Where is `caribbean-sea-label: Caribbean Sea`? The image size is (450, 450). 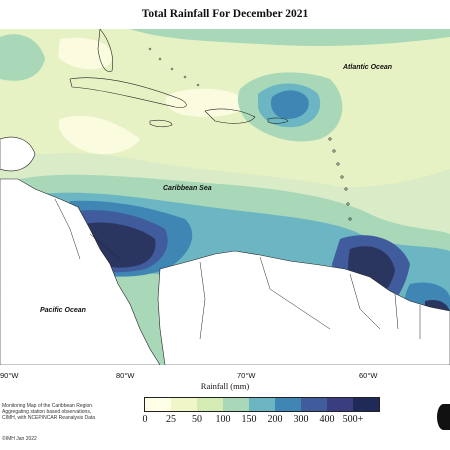 caribbean-sea-label: Caribbean Sea is located at coordinates (187, 188).